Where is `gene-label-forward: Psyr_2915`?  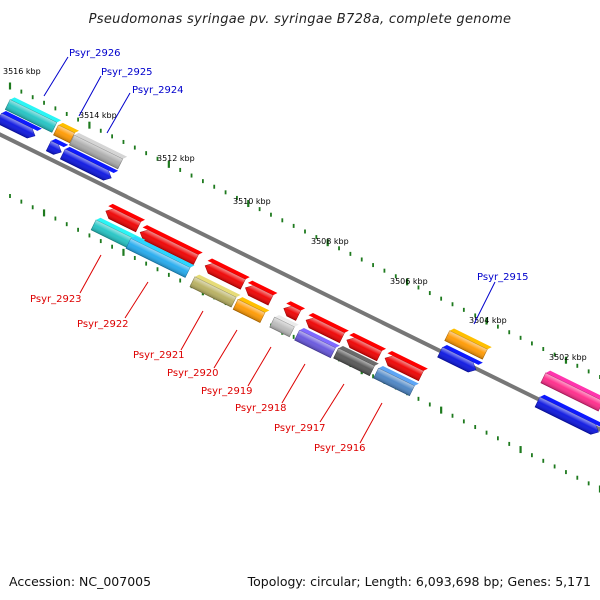 gene-label-forward: Psyr_2915 is located at coordinates (503, 277).